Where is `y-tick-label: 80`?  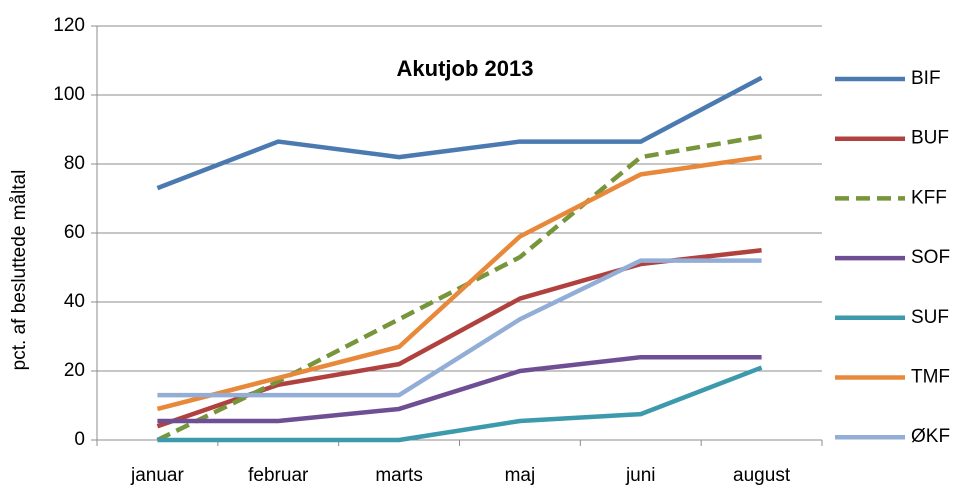 y-tick-label: 80 is located at coordinates (74, 163).